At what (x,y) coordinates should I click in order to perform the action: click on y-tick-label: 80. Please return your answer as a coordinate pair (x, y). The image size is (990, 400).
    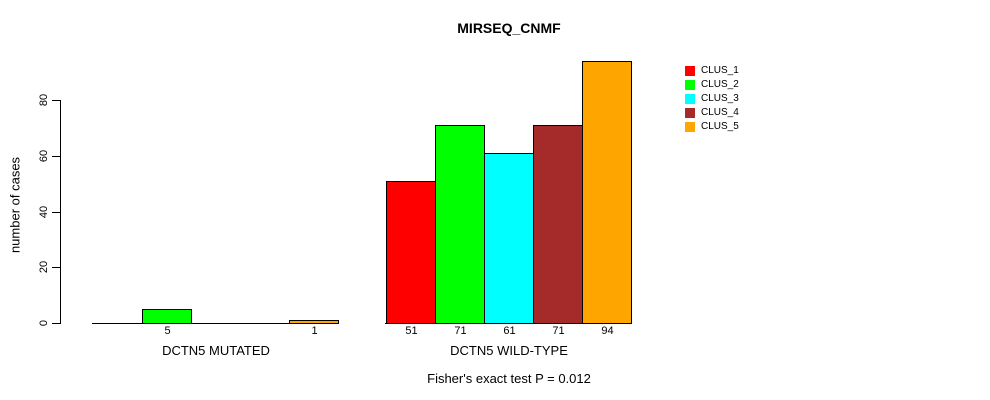
    Looking at the image, I should click on (44, 100).